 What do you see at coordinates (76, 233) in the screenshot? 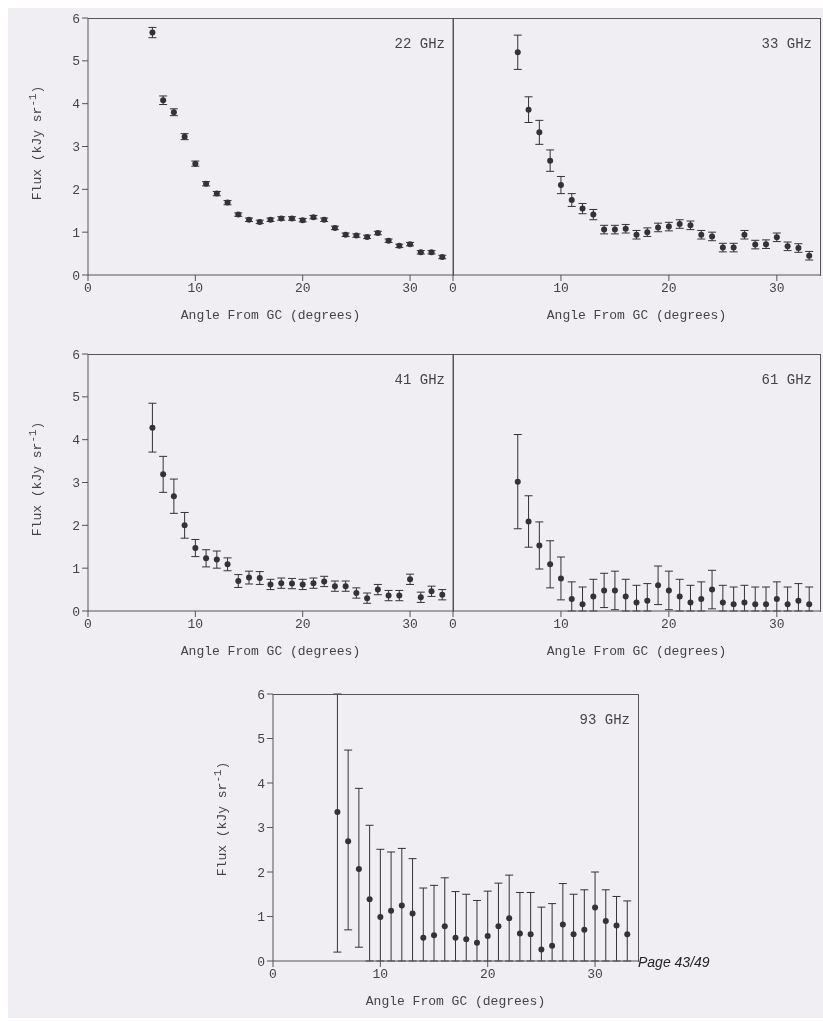
I see `y-tick-label: 1` at bounding box center [76, 233].